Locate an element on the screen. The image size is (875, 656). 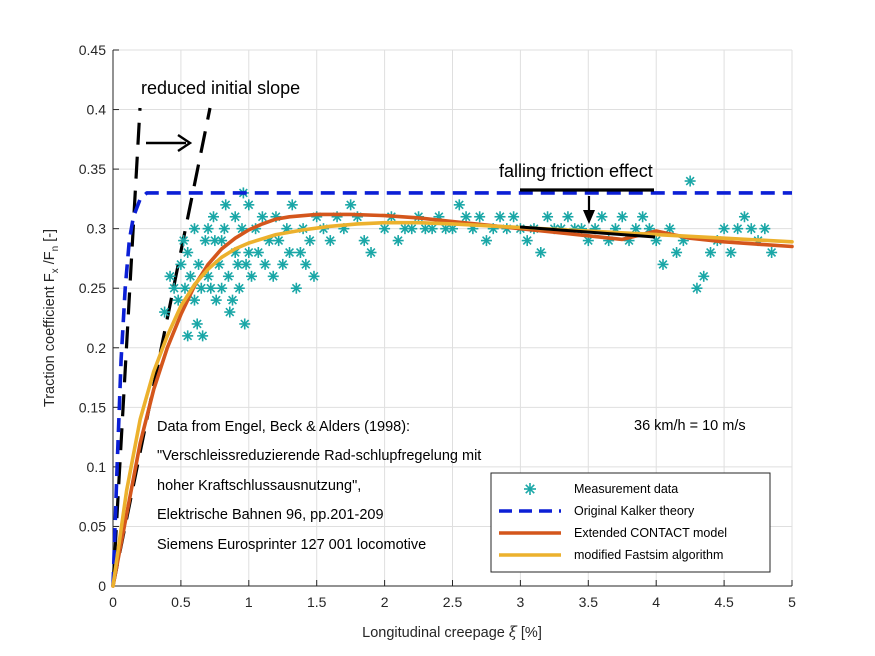
x-tick-label: 0 is located at coordinates (113, 602).